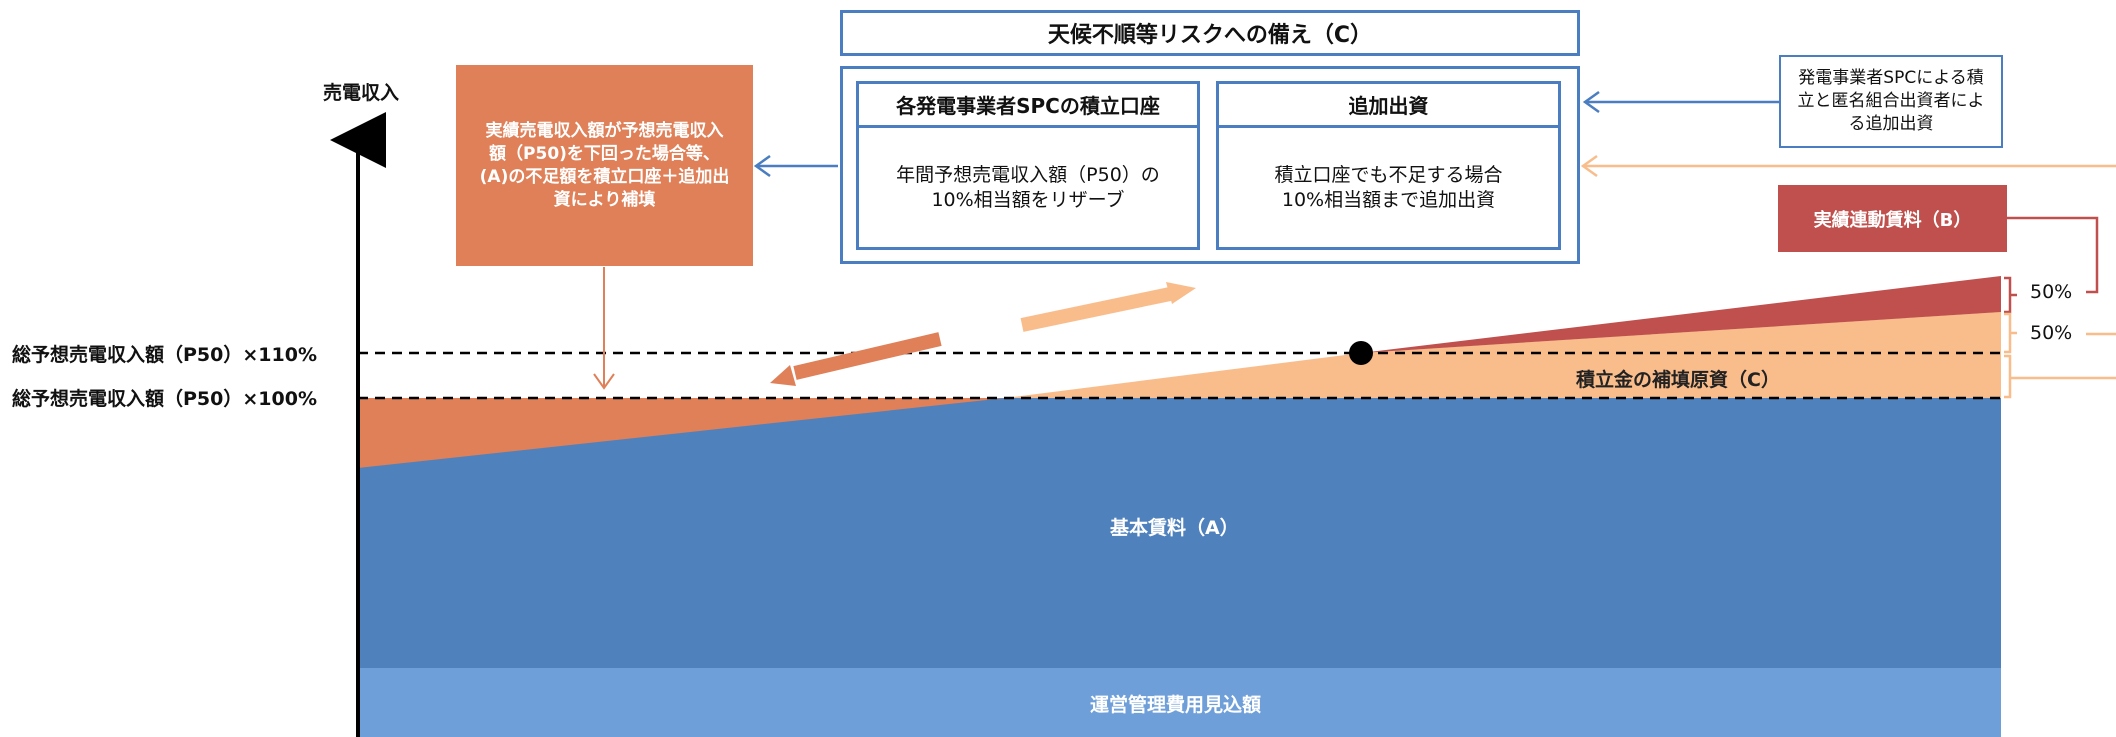 The image size is (2116, 737). I want to click on reserve-bracket, so click(2008, 333).